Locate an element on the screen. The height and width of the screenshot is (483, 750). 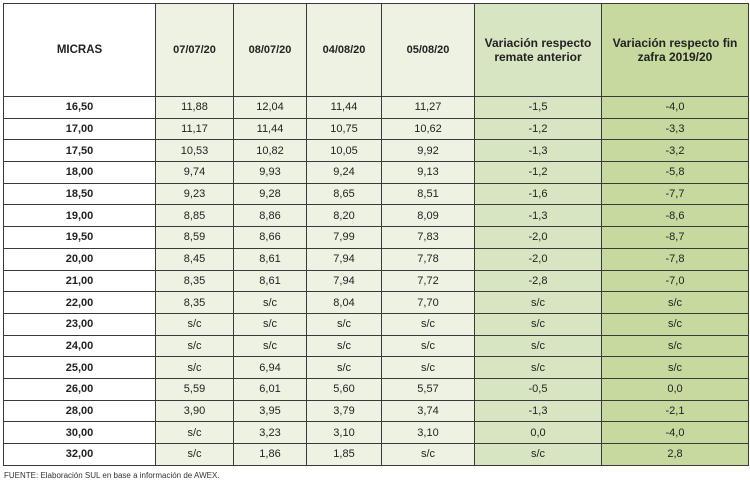
value-cell: 12,04 is located at coordinates (270, 107).